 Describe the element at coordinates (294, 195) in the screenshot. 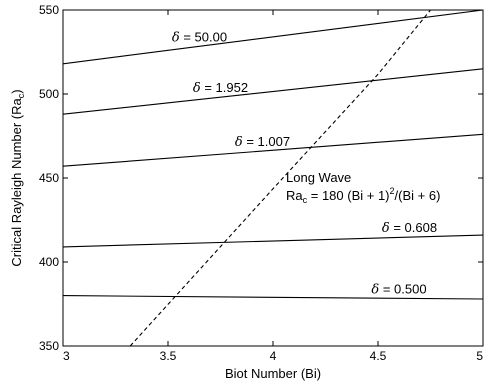

I see `eq-ra: Ra` at that location.